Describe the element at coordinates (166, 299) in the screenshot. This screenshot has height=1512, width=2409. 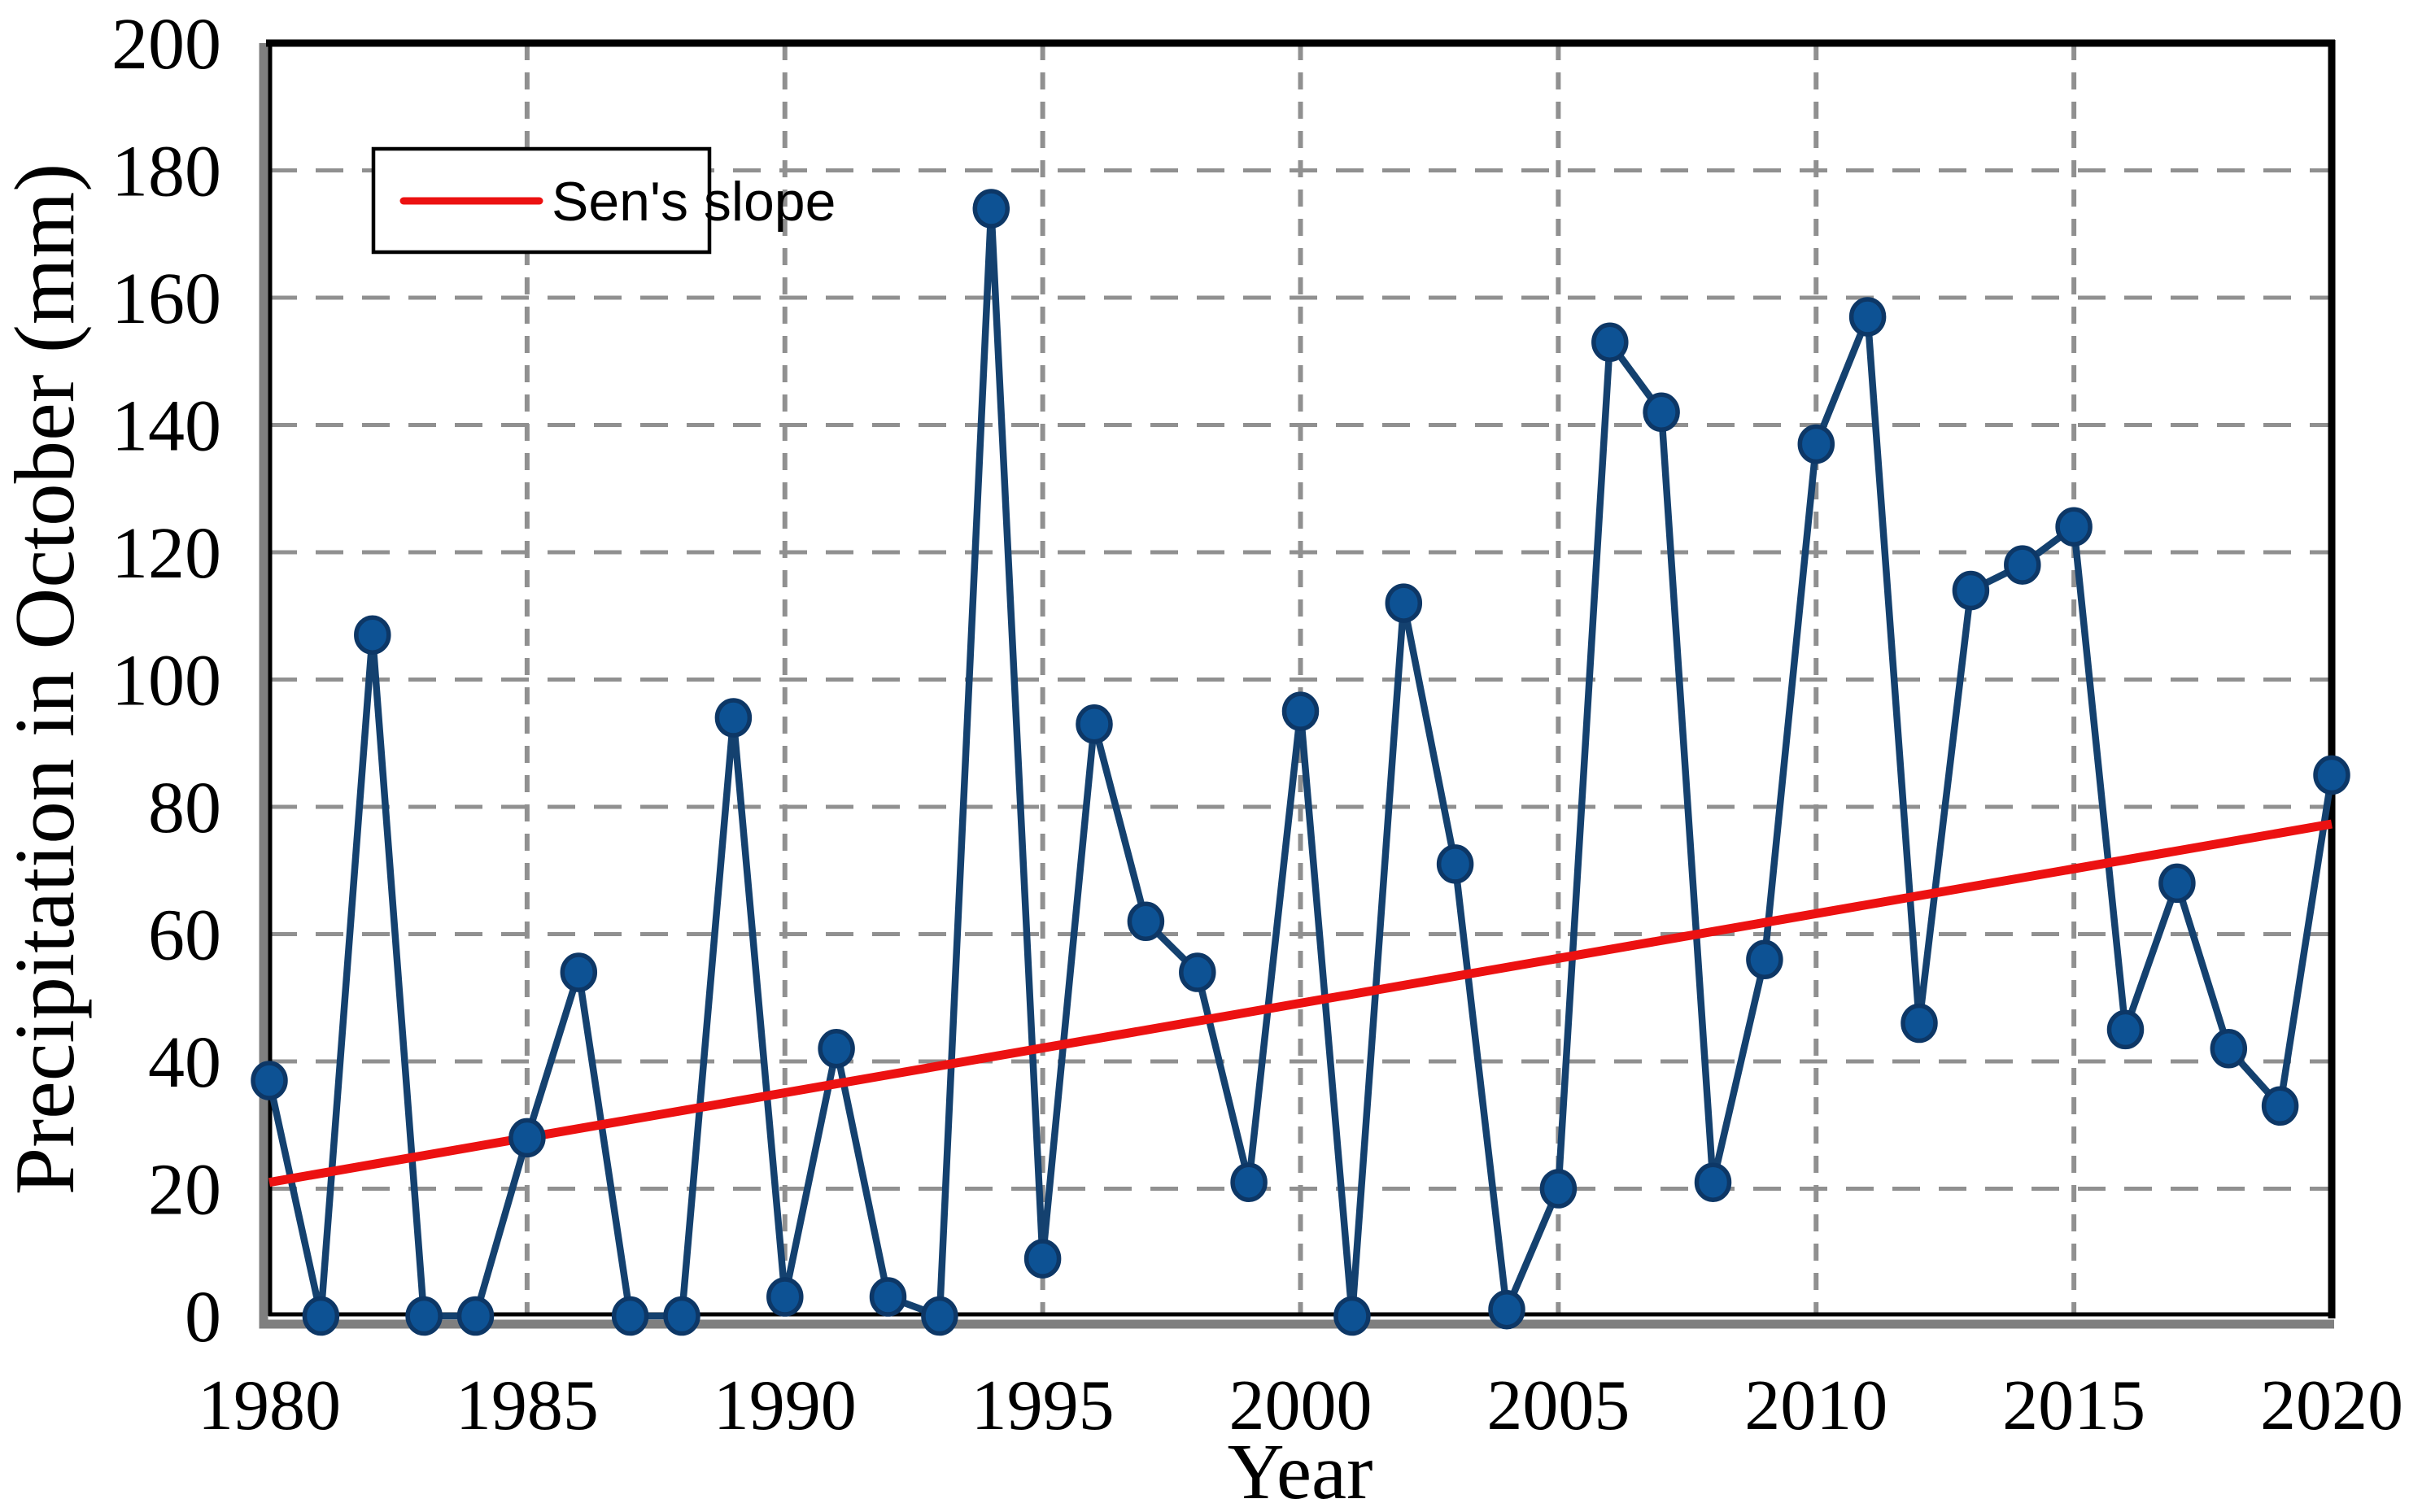
I see `y-tick-label: 160` at that location.